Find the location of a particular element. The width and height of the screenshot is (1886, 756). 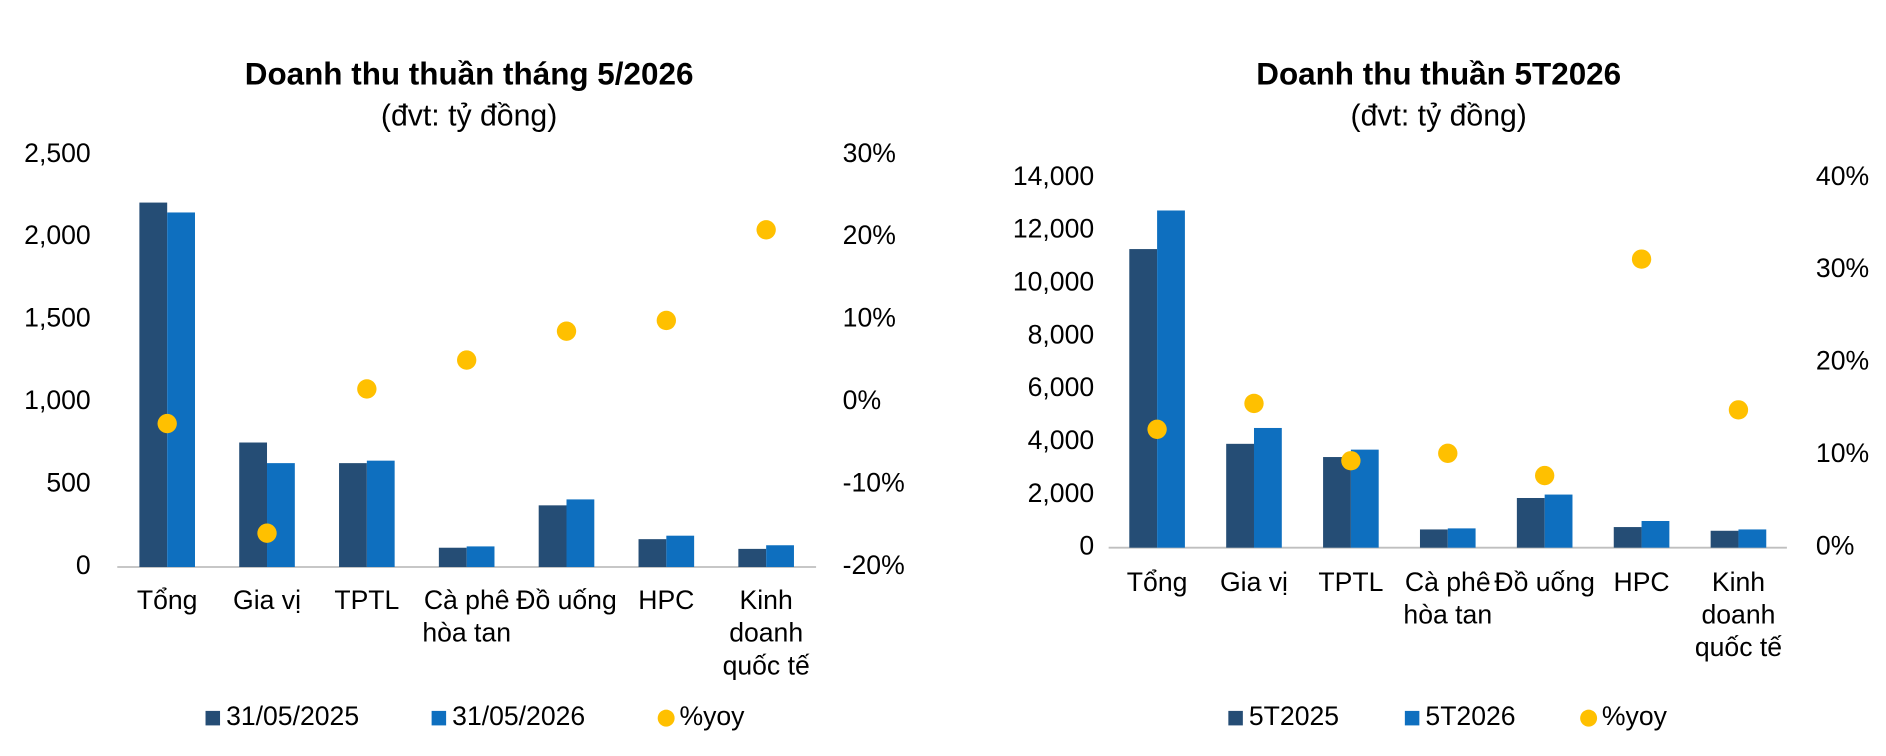

y-tick-label: 8,000 is located at coordinates (1061, 334).